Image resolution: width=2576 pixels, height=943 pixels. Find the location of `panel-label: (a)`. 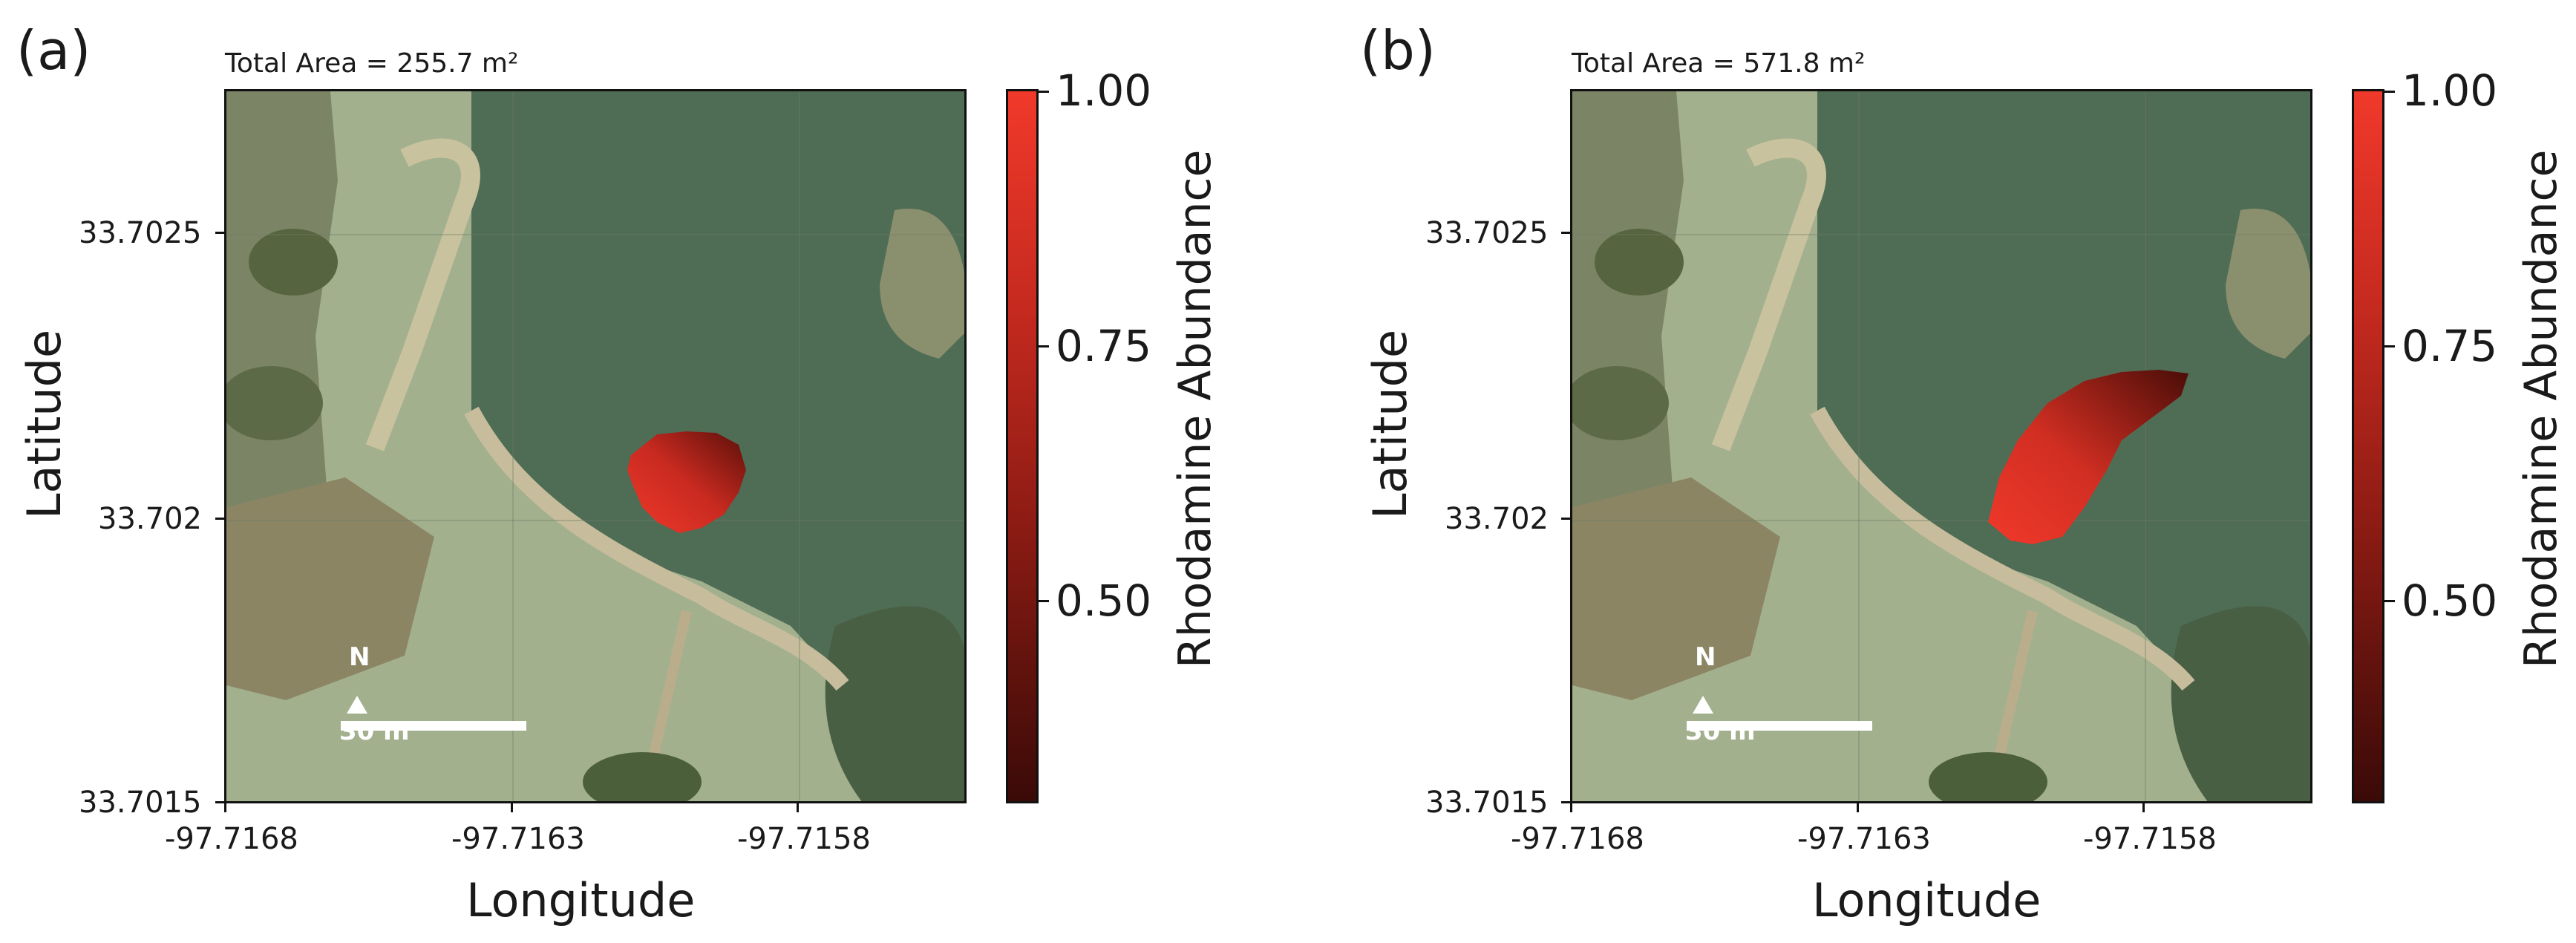

panel-label: (a) is located at coordinates (53, 50).